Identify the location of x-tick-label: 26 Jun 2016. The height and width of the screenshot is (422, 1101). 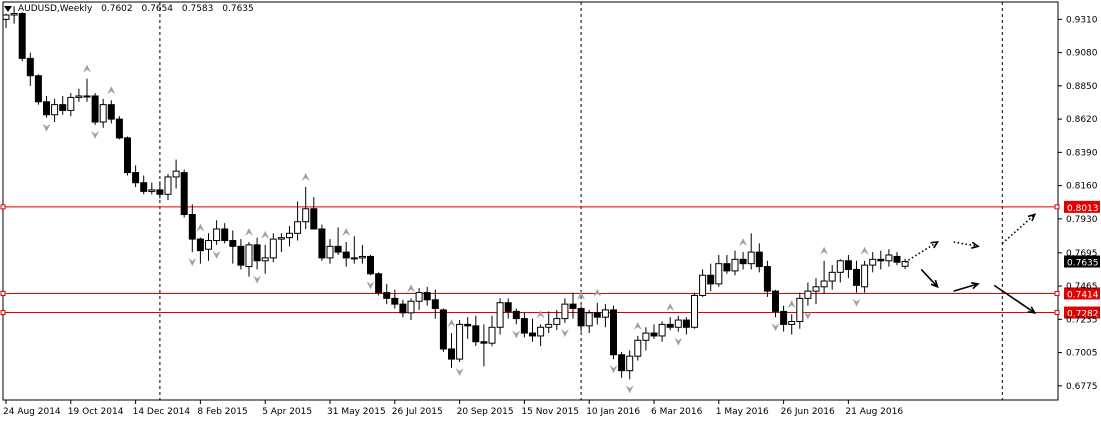
(808, 412).